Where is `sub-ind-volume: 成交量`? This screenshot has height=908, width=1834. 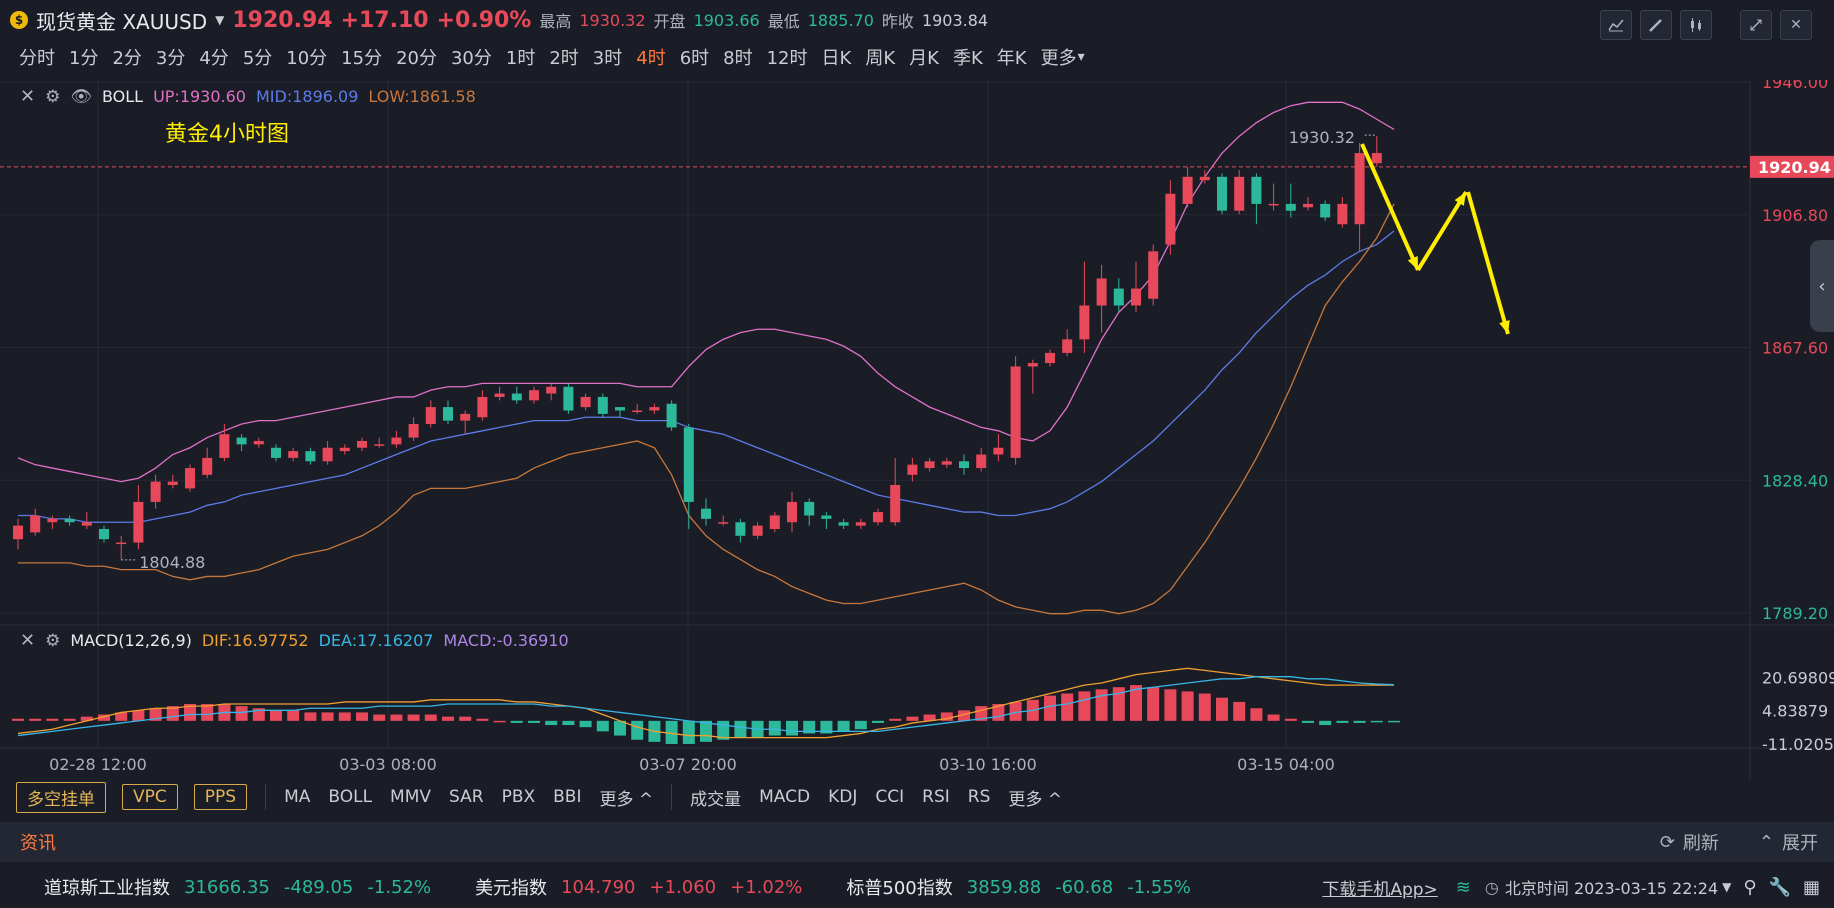
sub-ind-volume: 成交量 is located at coordinates (716, 799).